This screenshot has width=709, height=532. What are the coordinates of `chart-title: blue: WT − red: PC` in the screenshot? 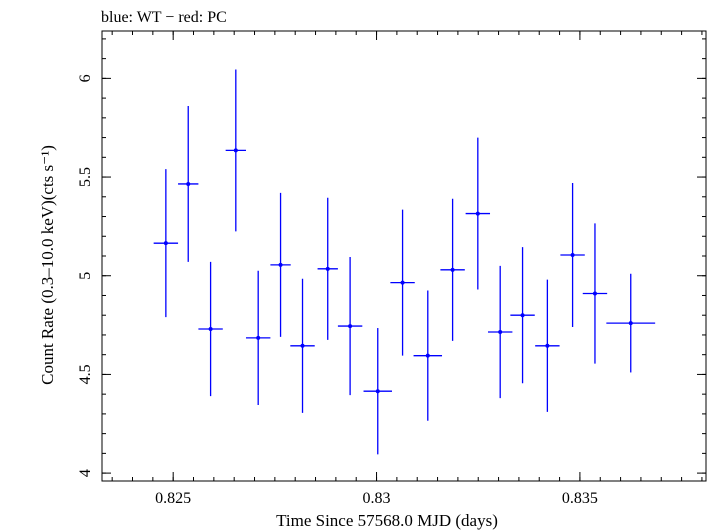 It's located at (164, 17).